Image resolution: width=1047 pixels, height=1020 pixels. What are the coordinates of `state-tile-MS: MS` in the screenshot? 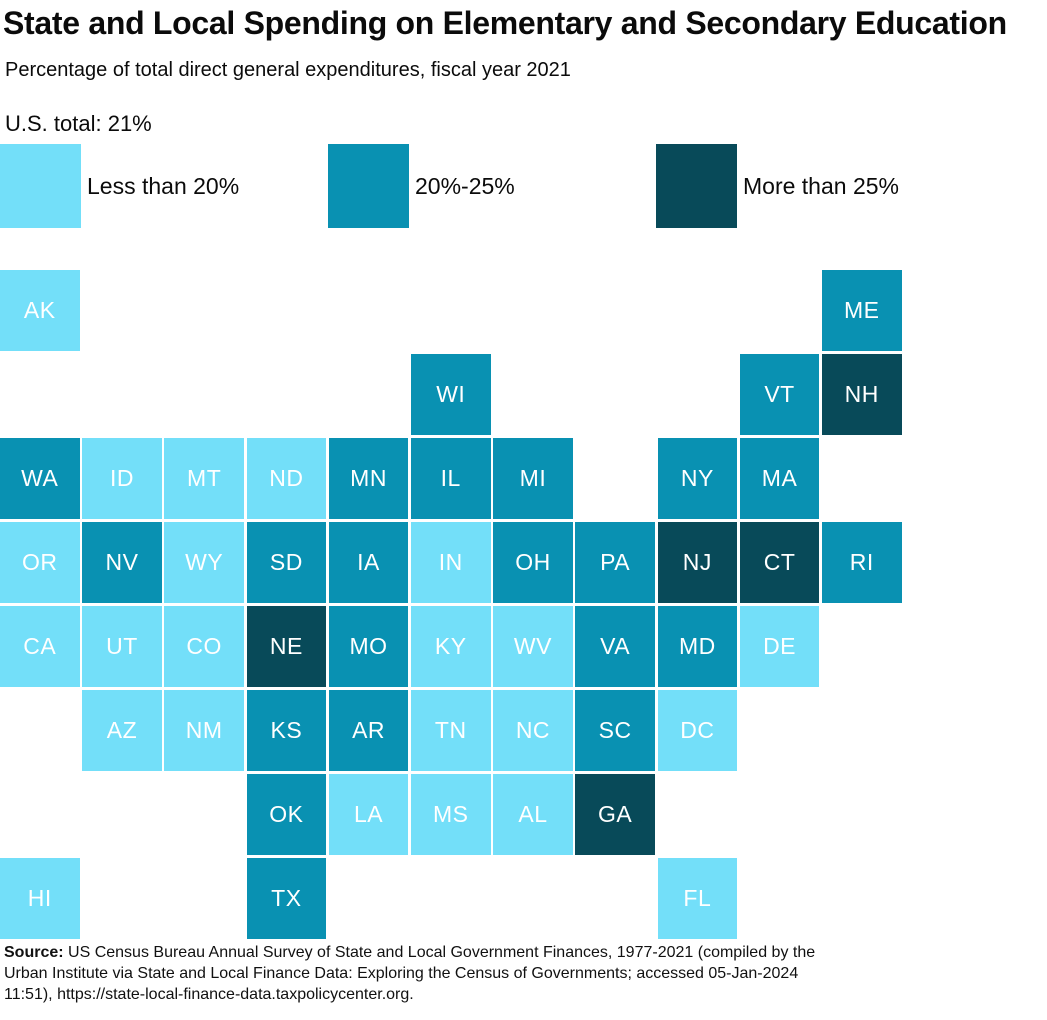 It's located at (451, 814).